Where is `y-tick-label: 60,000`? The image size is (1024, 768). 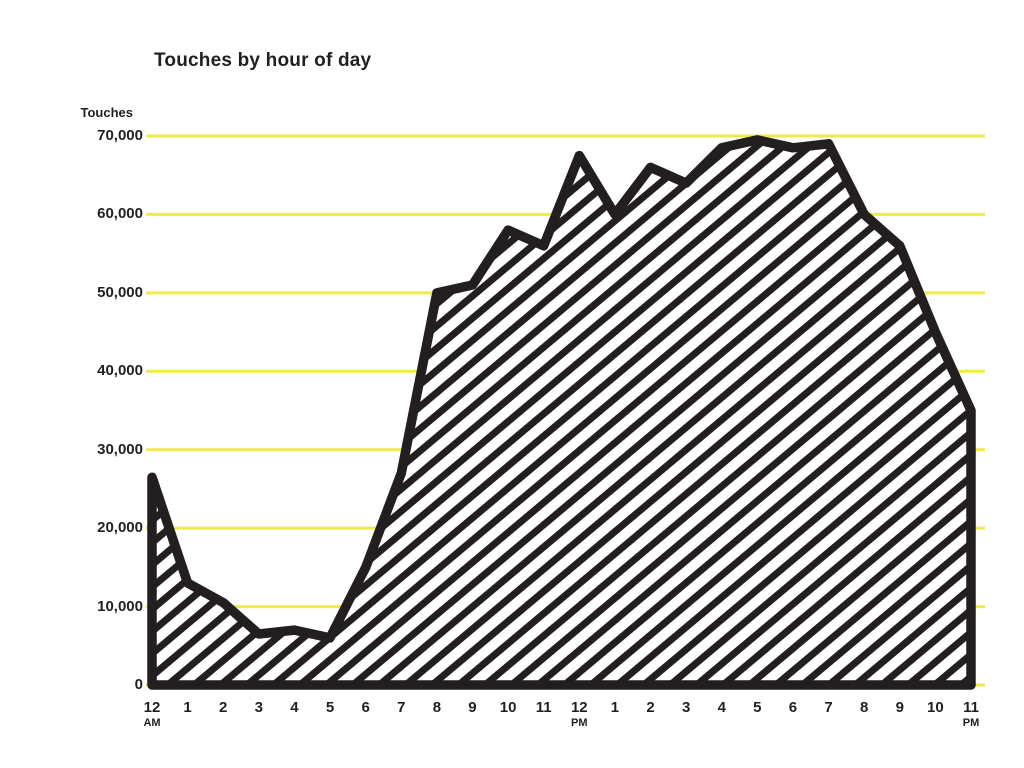 y-tick-label: 60,000 is located at coordinates (120, 214).